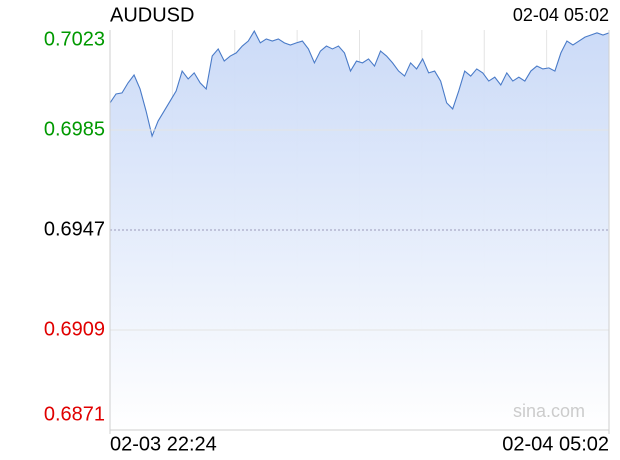  Describe the element at coordinates (163, 444) in the screenshot. I see `x-tick-label: 02-03 22:24` at that location.